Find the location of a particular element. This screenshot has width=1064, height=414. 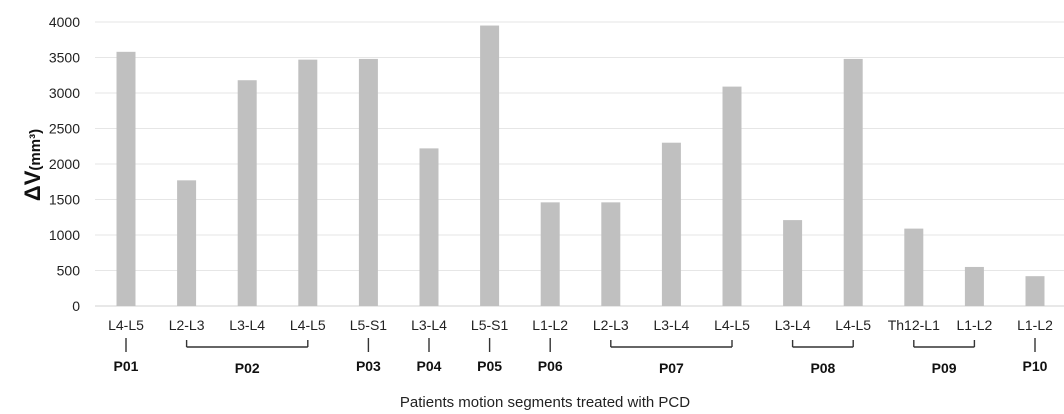

patient-group: P04 is located at coordinates (429, 356).